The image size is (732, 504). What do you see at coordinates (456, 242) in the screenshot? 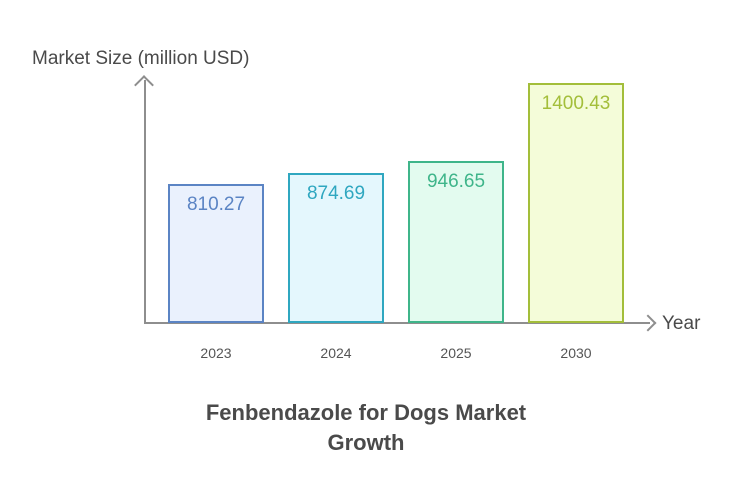
I see `bar-2025: 946.65` at bounding box center [456, 242].